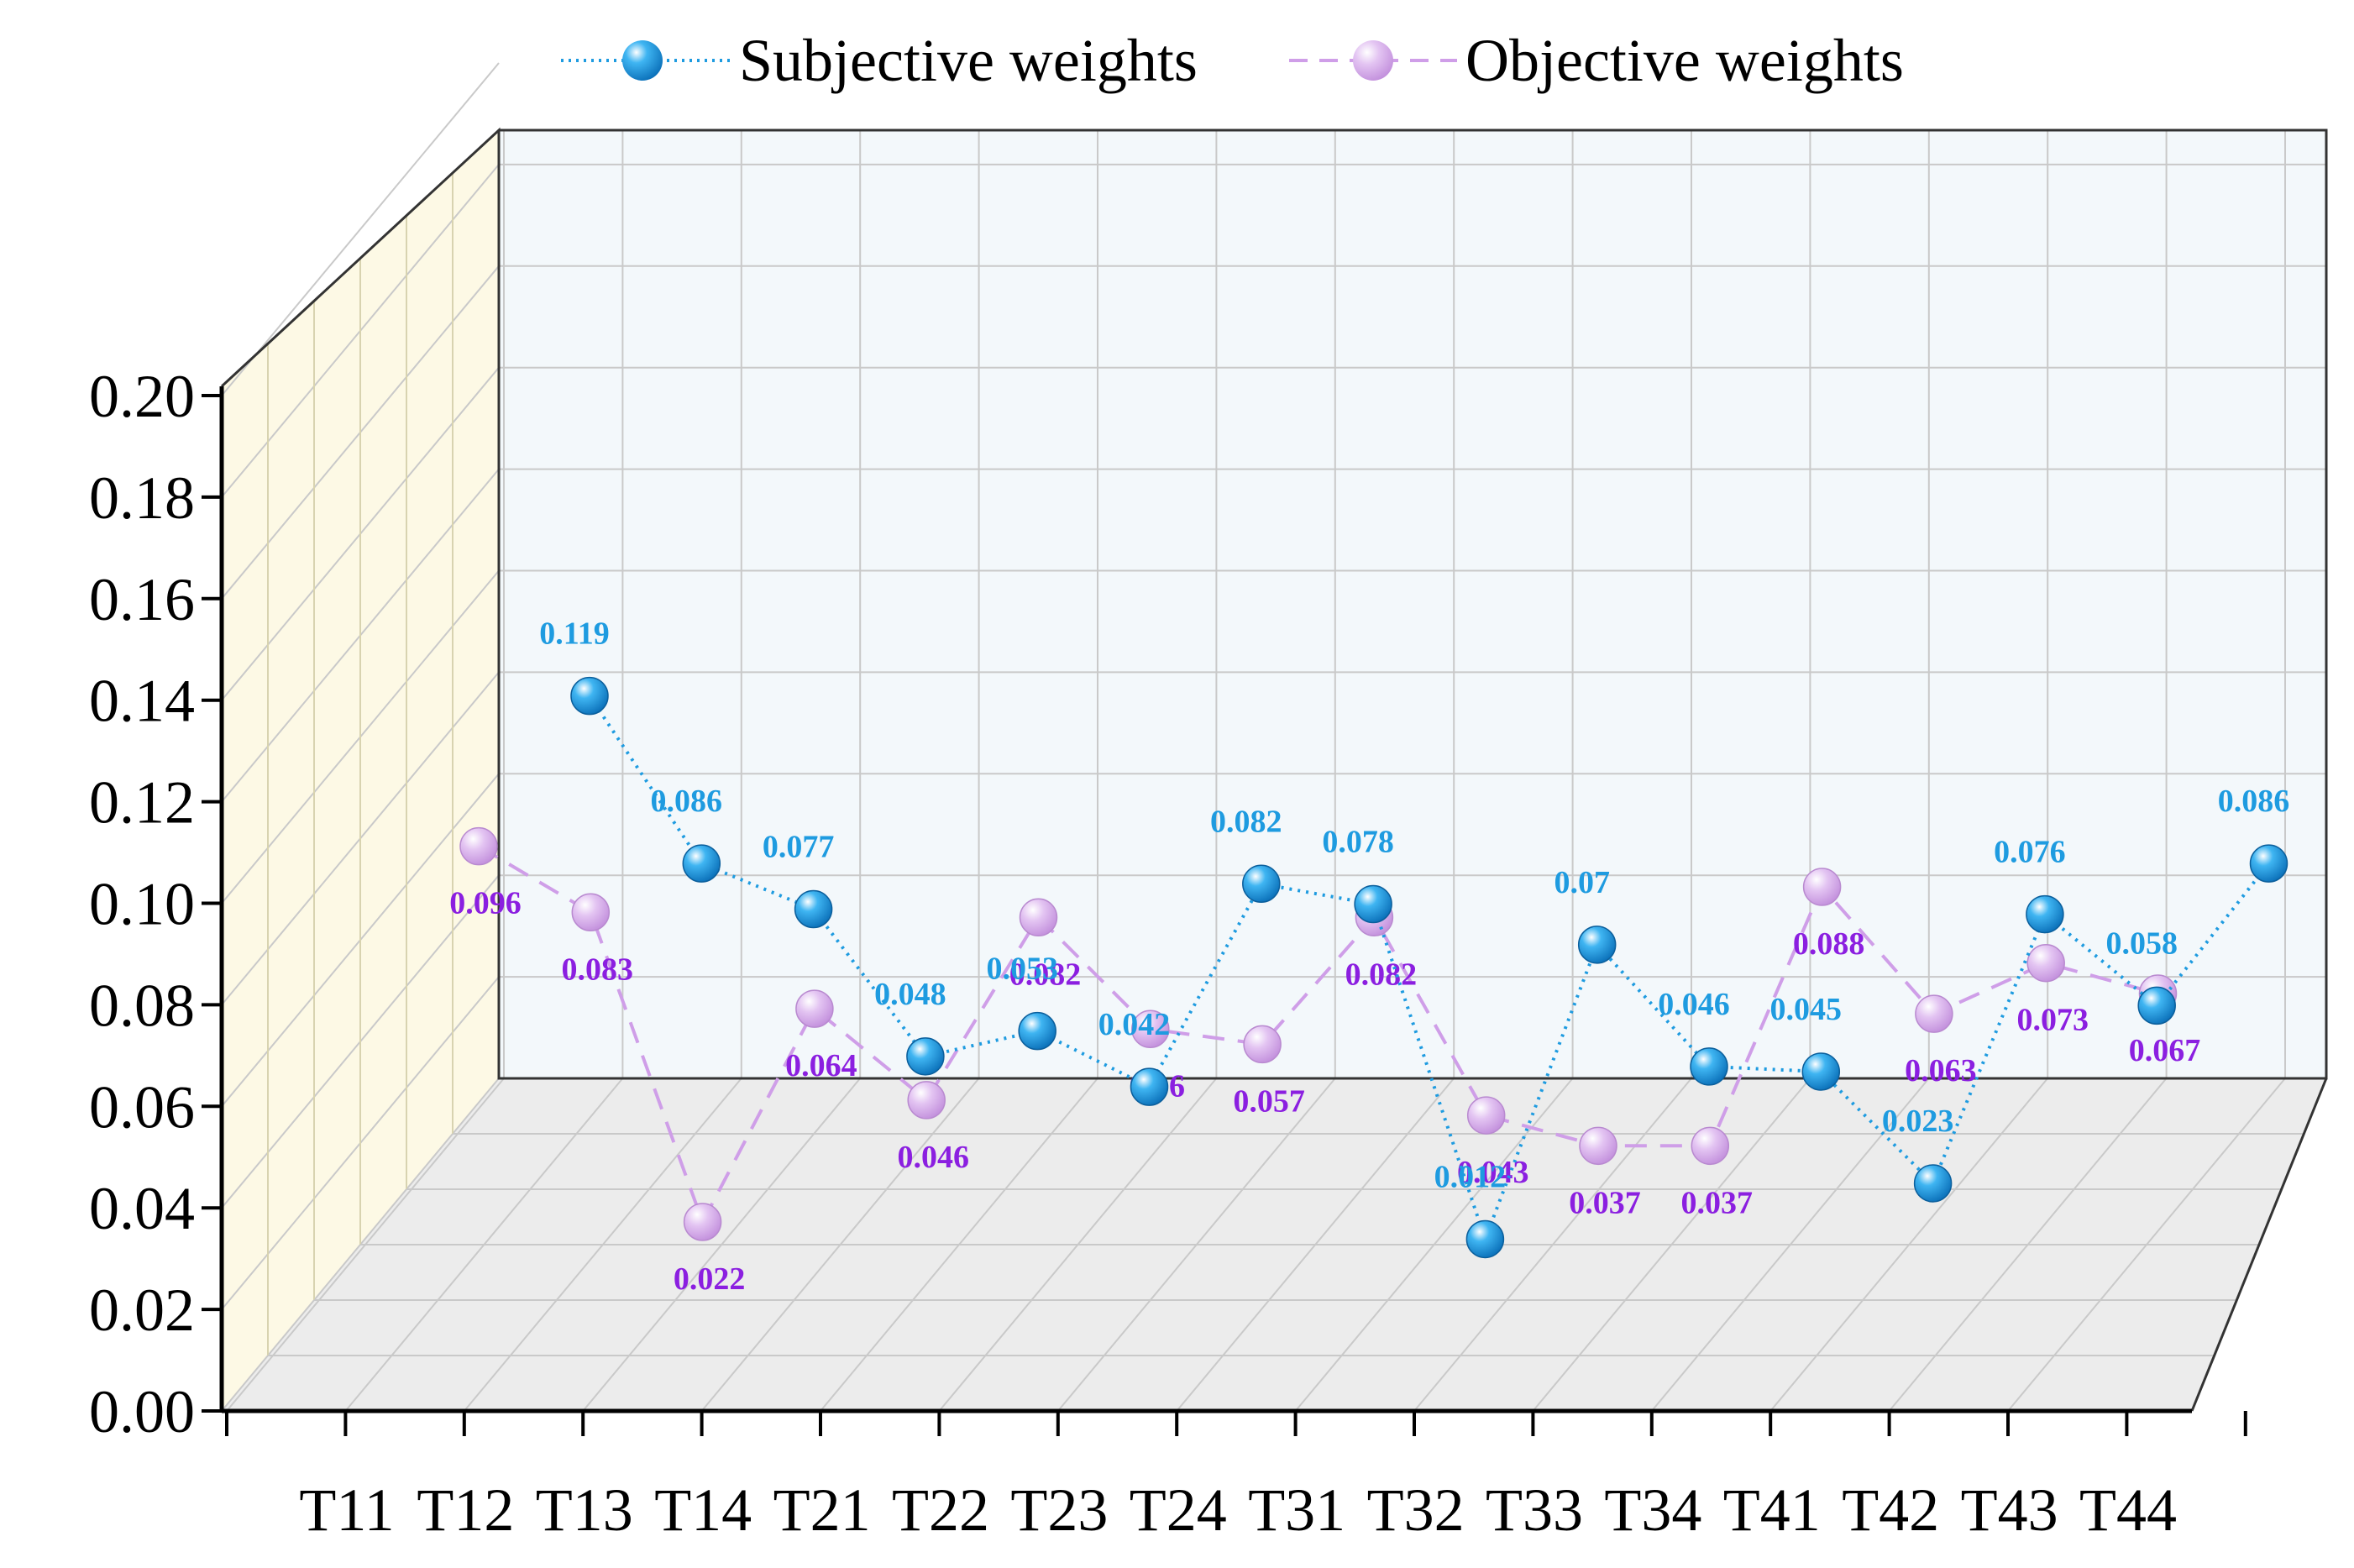 This screenshot has height=1568, width=2354. What do you see at coordinates (142, 498) in the screenshot?
I see `y-tick-label: 0.18` at bounding box center [142, 498].